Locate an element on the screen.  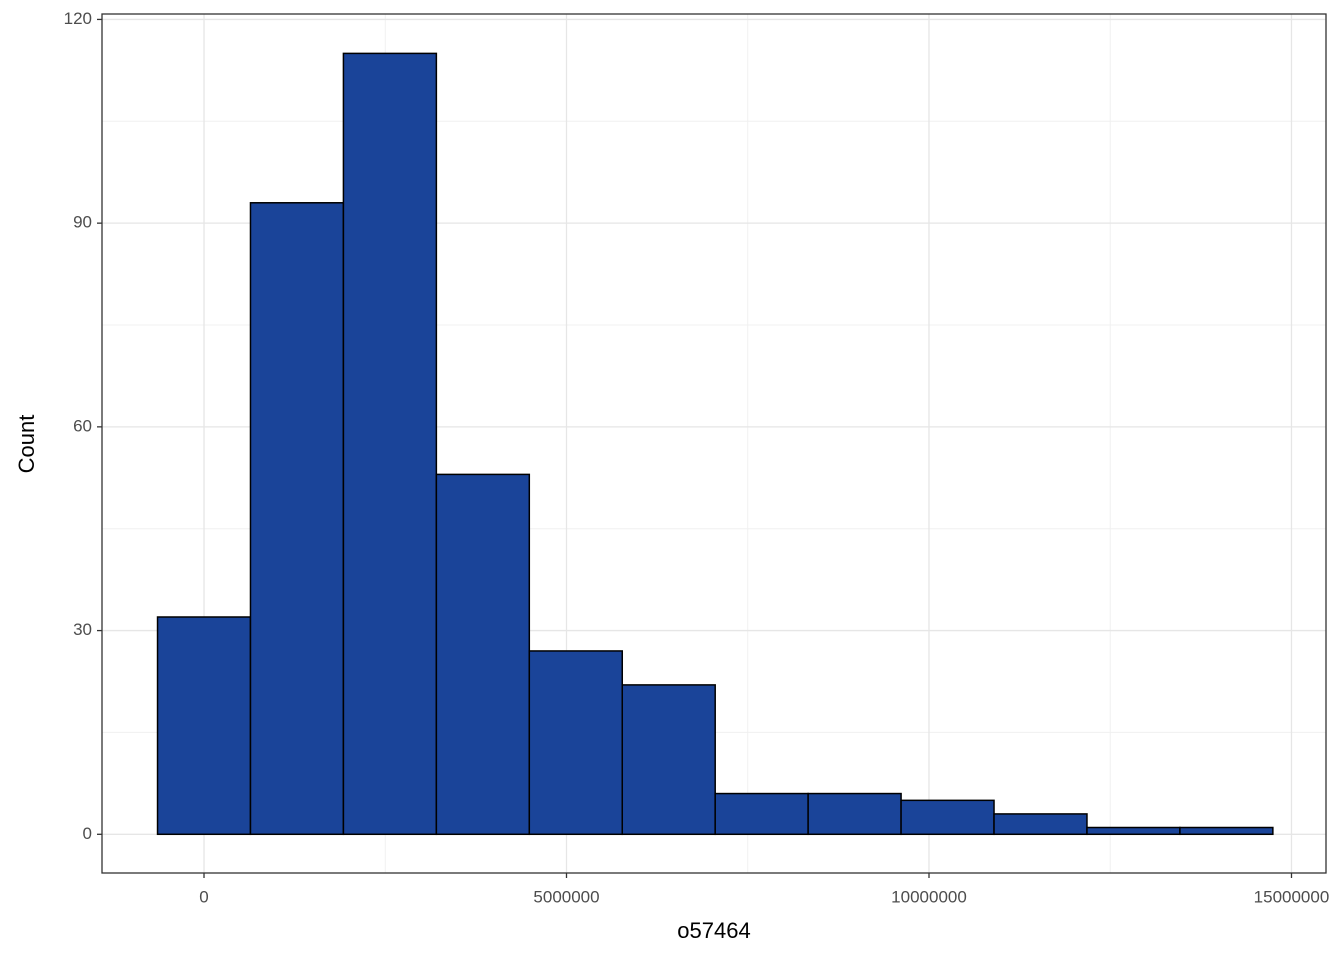
y-tick-label: 90 is located at coordinates (82, 222).